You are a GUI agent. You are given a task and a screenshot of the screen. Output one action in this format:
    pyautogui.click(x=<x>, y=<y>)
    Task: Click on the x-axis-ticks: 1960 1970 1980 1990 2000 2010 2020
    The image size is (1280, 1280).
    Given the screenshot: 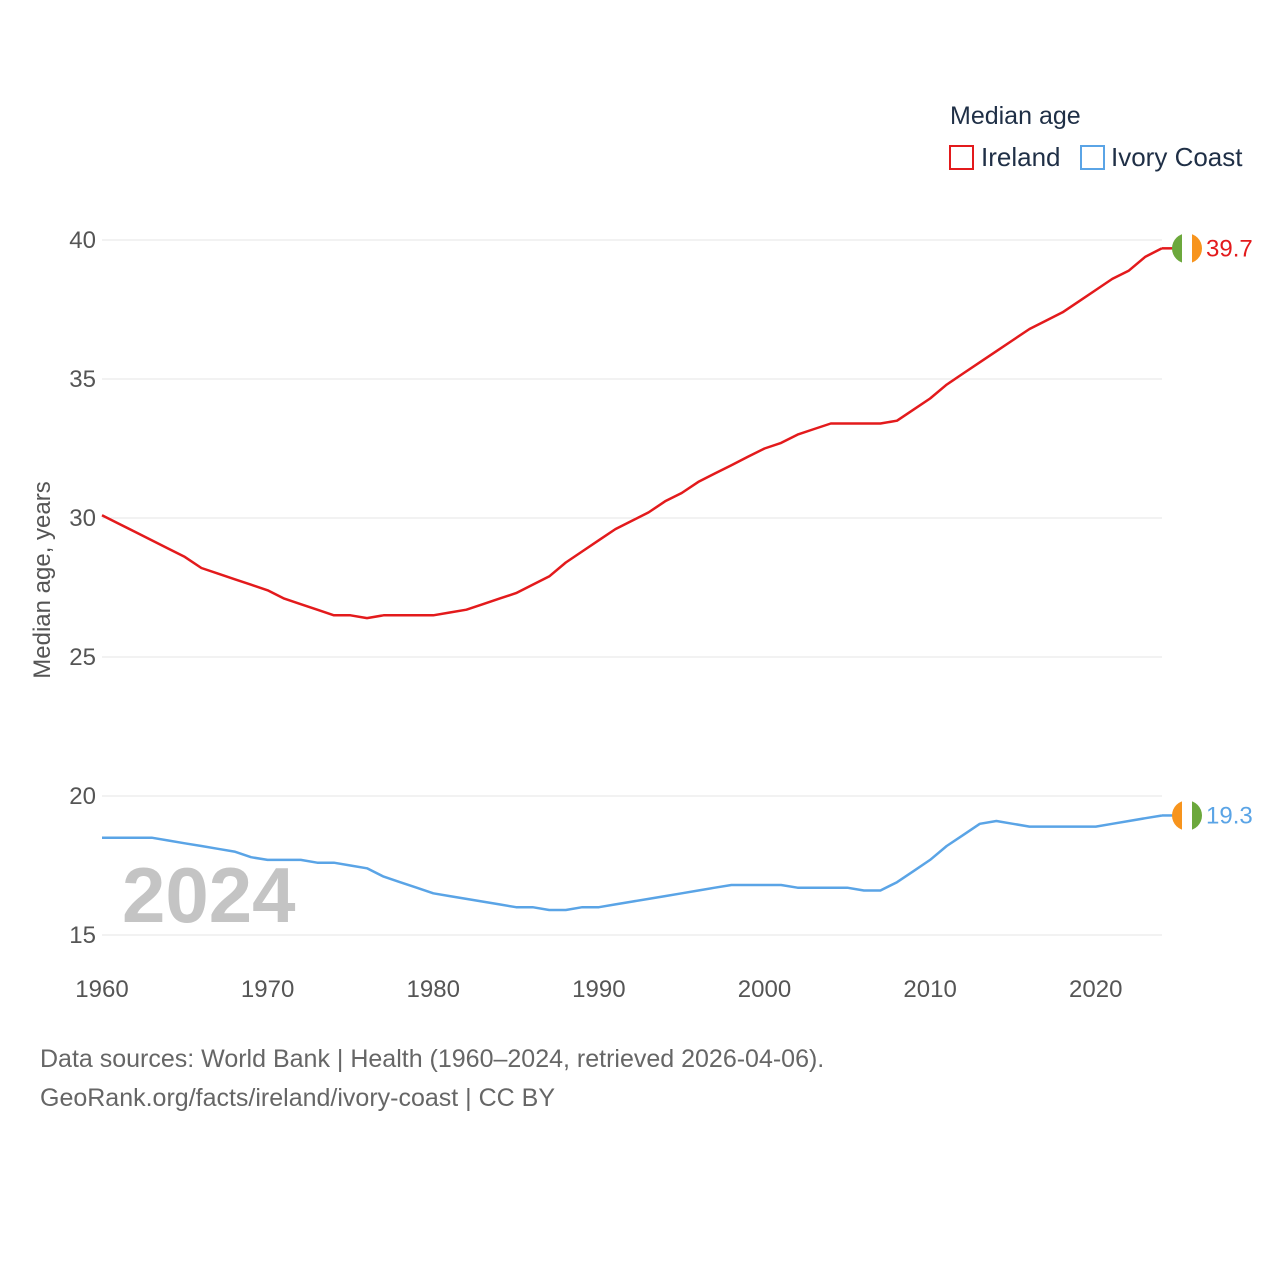 What is the action you would take?
    pyautogui.click(x=598, y=989)
    